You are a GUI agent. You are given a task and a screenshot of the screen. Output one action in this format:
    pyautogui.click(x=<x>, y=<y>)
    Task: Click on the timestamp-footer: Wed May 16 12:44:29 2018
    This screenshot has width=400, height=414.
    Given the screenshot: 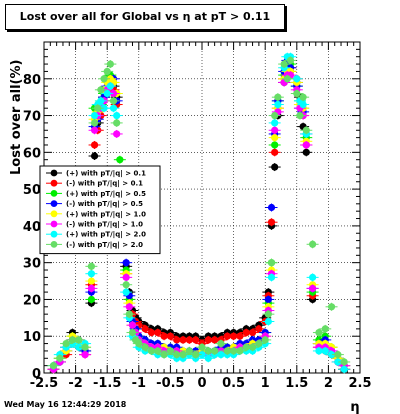 What is the action you would take?
    pyautogui.click(x=65, y=404)
    